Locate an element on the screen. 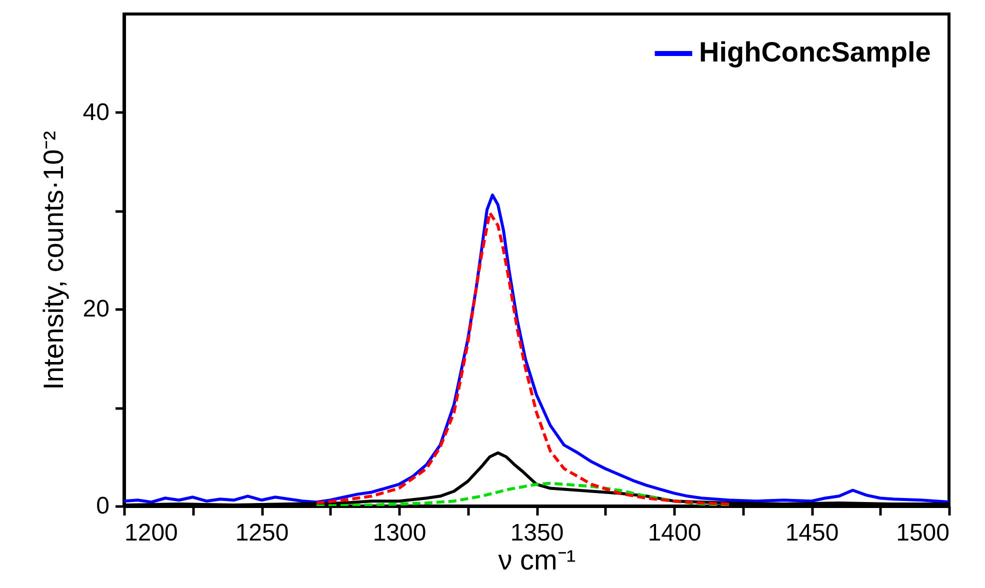 The width and height of the screenshot is (985, 588). x-tick-label: 1200 is located at coordinates (151, 533).